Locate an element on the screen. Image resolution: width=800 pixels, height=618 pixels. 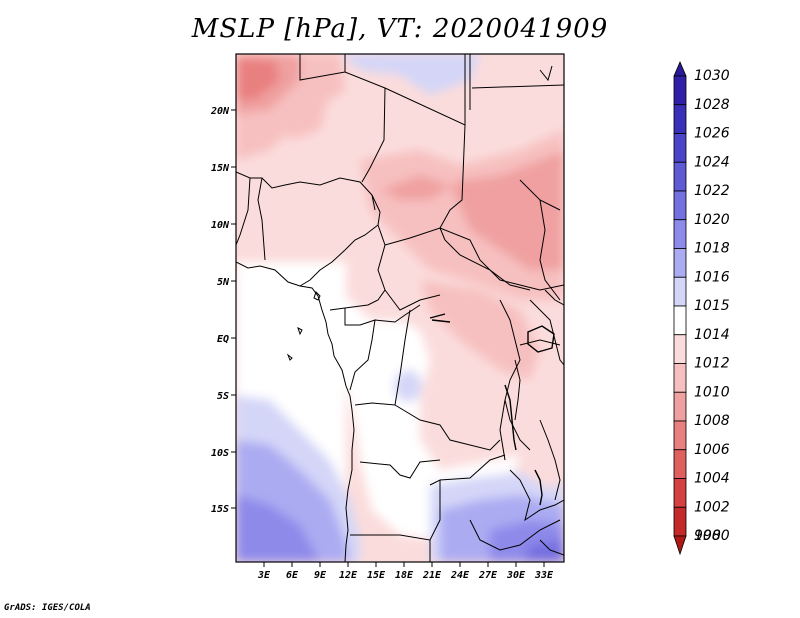
lon-label: 6E is located at coordinates (292, 575).